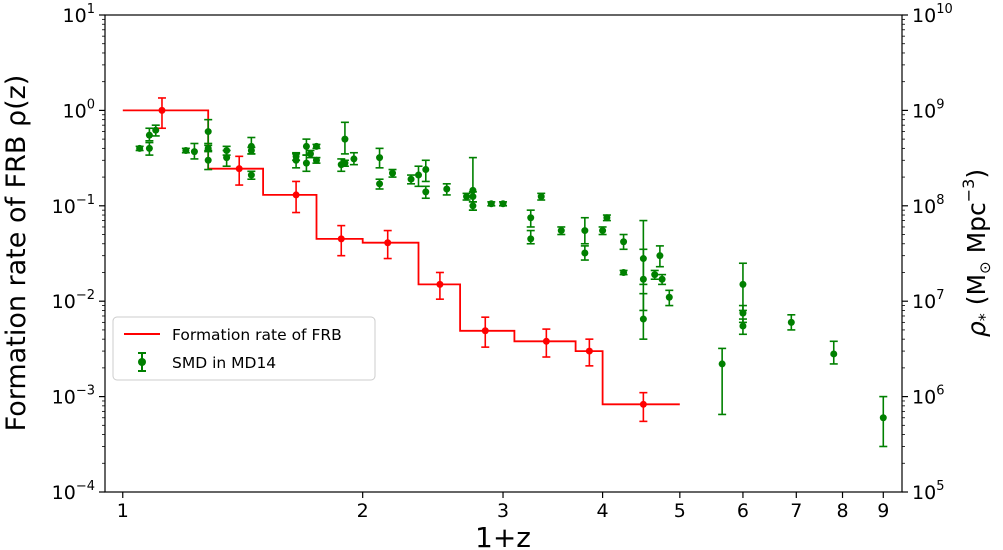 The width and height of the screenshot is (1003, 550). Describe the element at coordinates (16, 253) in the screenshot. I see `y-axis-left-label: Formation rate of FRB ρ(z)` at that location.